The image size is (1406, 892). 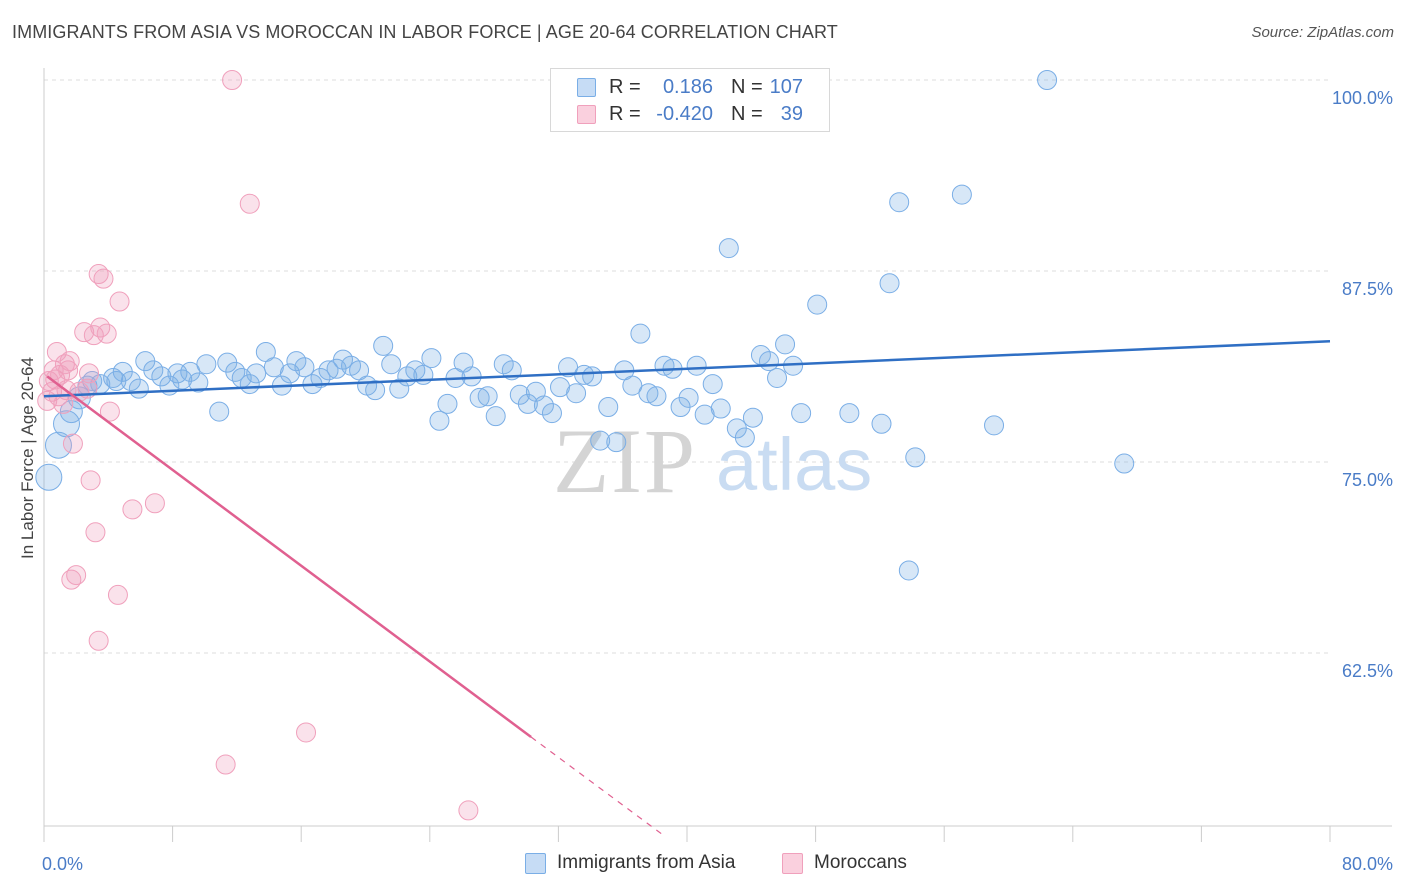 I want to click on y-axis-label: In Labor Force | Age 20-64, so click(x=27, y=458).